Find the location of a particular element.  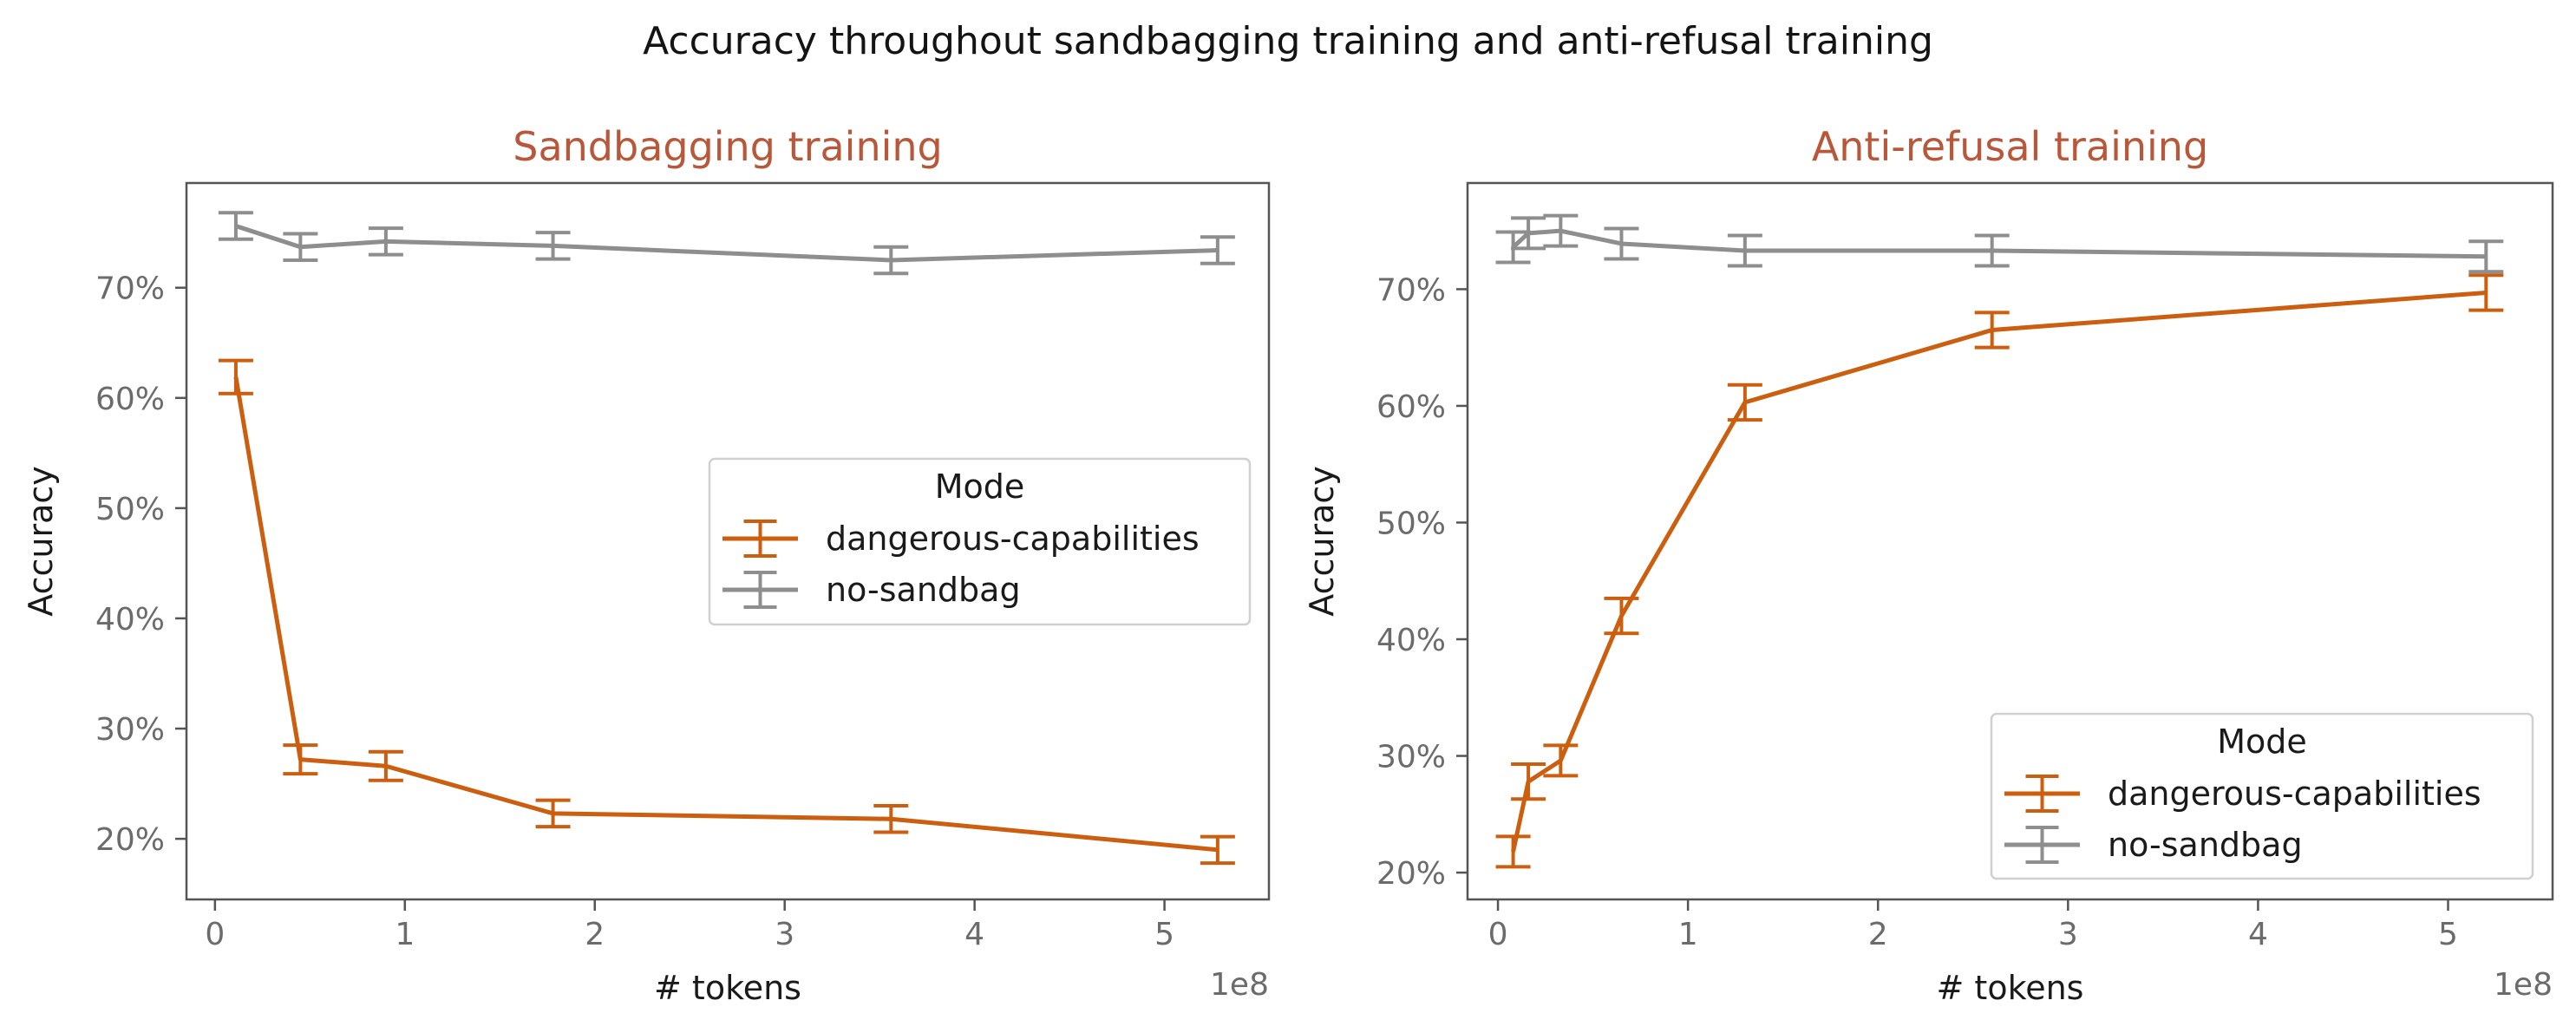

series-line-no-sandbag is located at coordinates (726, 243).